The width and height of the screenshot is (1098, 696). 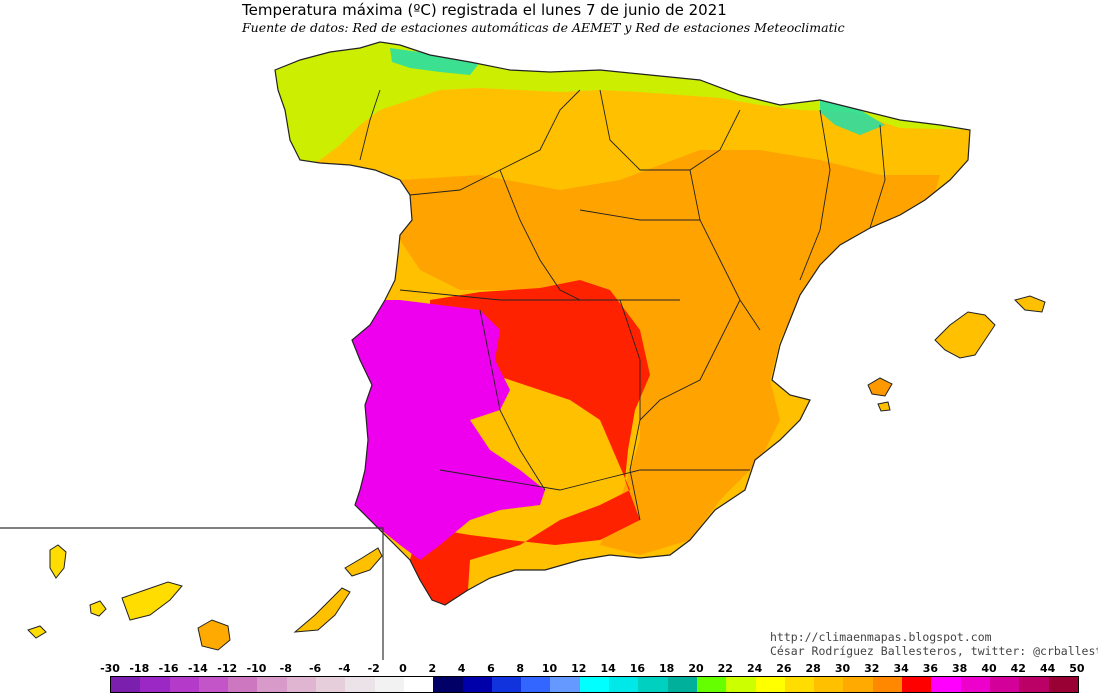 What do you see at coordinates (930, 668) in the screenshot?
I see `legend-label: 36` at bounding box center [930, 668].